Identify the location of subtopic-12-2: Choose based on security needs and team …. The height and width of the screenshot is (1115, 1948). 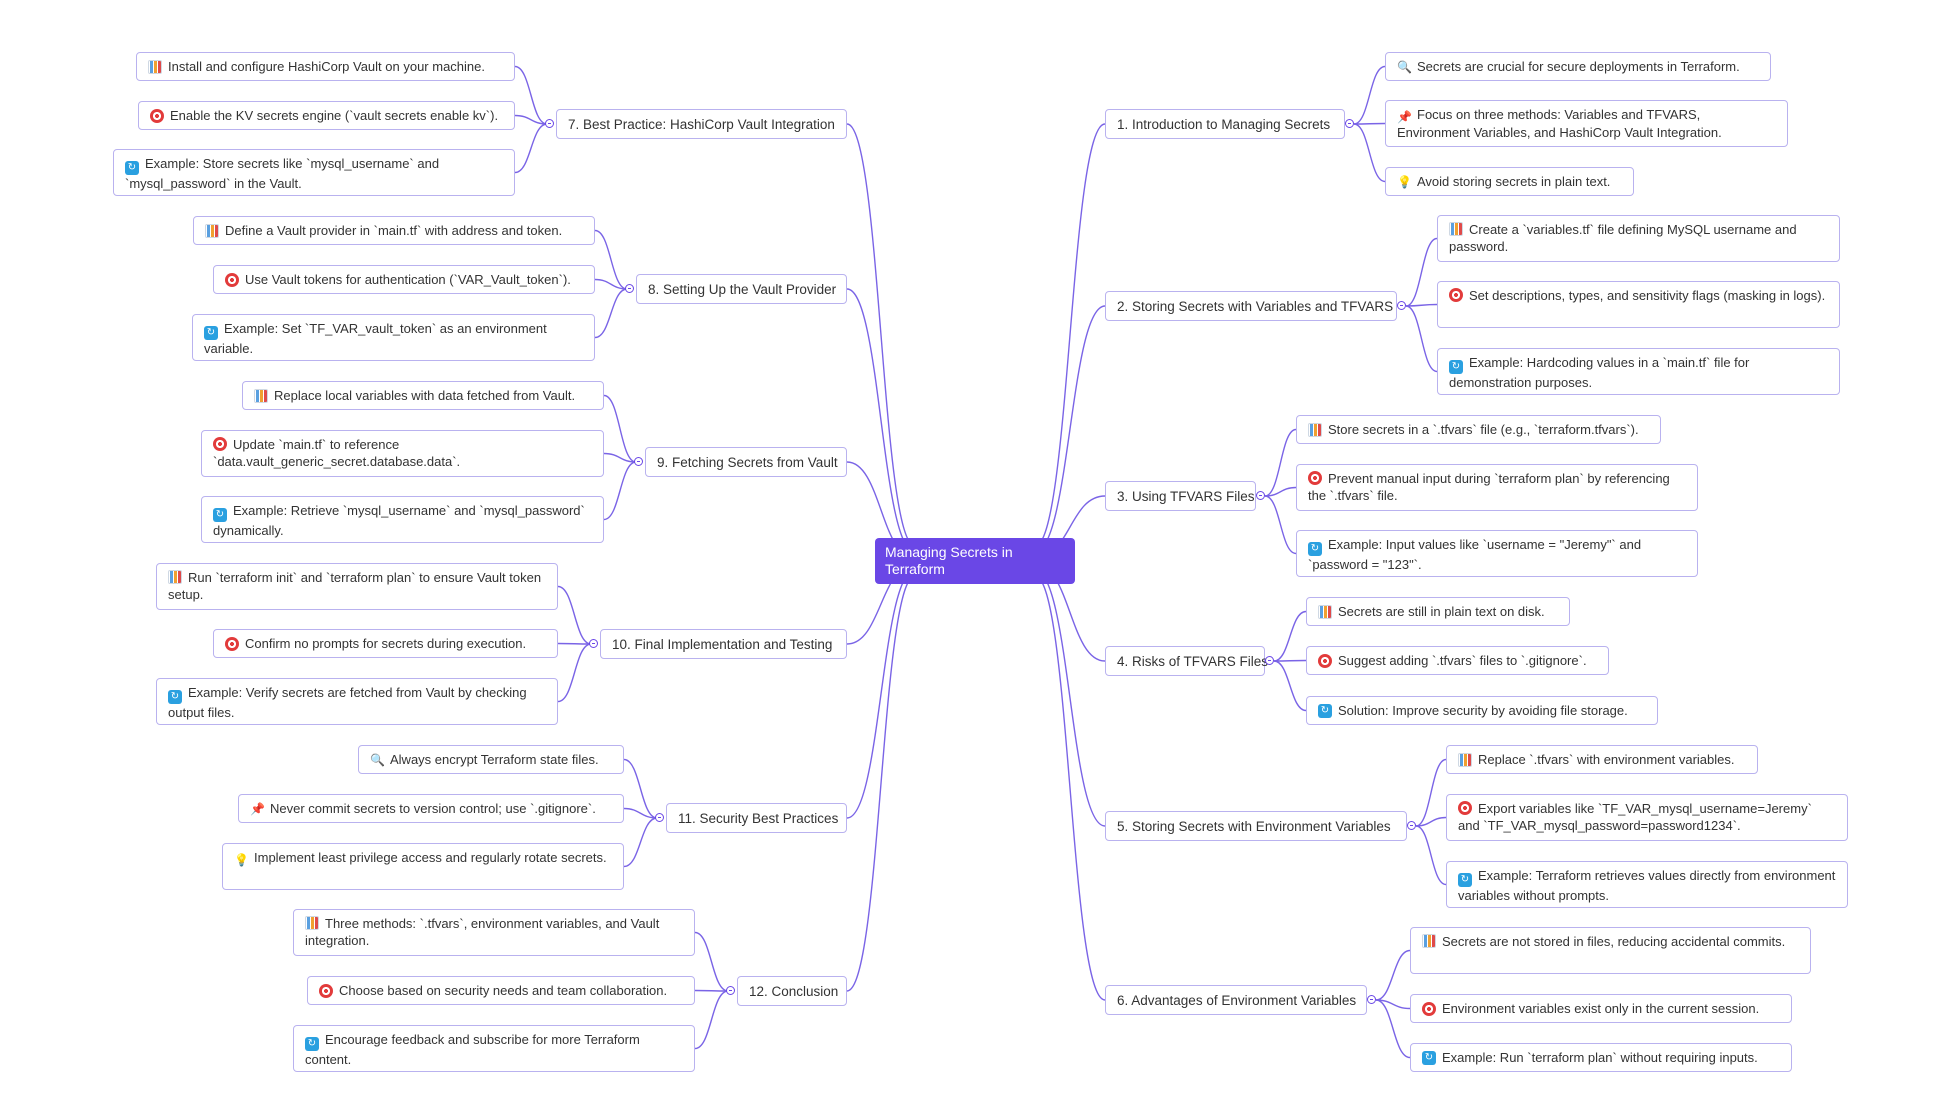
(501, 990).